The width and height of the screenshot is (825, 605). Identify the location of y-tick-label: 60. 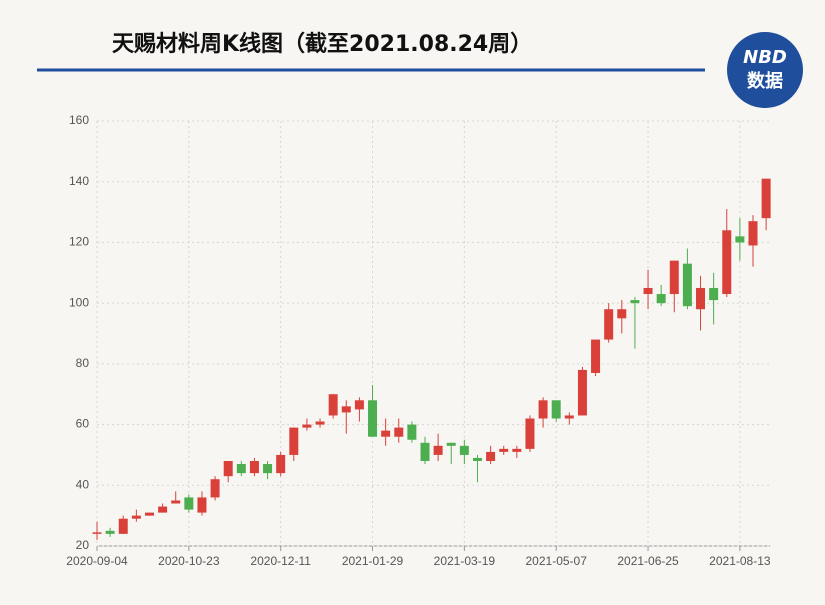
(83, 424).